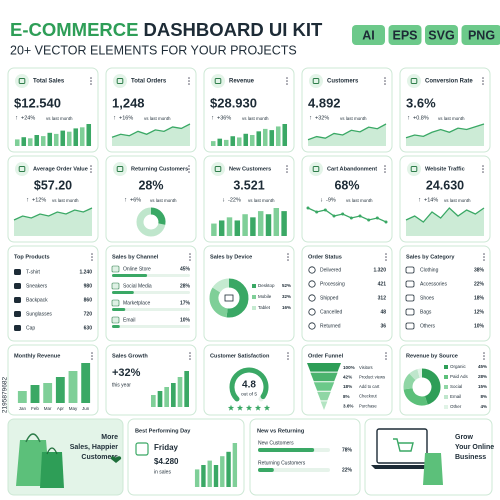 This screenshot has height=500, width=500. What do you see at coordinates (149, 82) in the screenshot?
I see `kpi-title: Total Orders` at bounding box center [149, 82].